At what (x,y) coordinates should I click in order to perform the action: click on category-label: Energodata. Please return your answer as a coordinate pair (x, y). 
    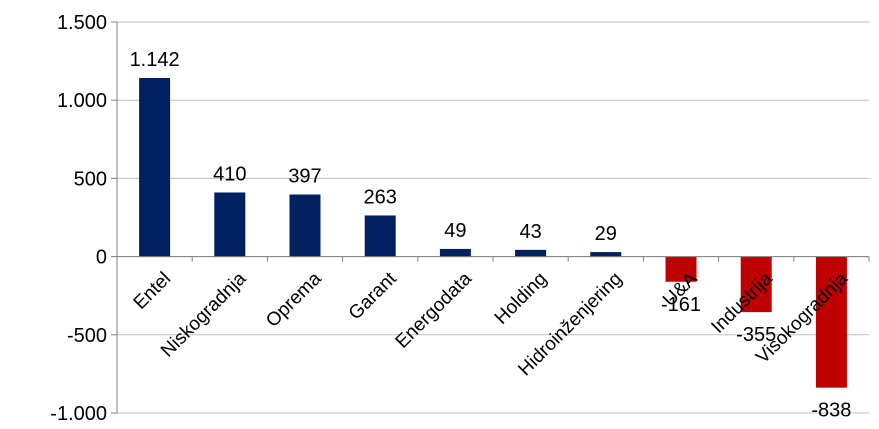
    Looking at the image, I should click on (434, 310).